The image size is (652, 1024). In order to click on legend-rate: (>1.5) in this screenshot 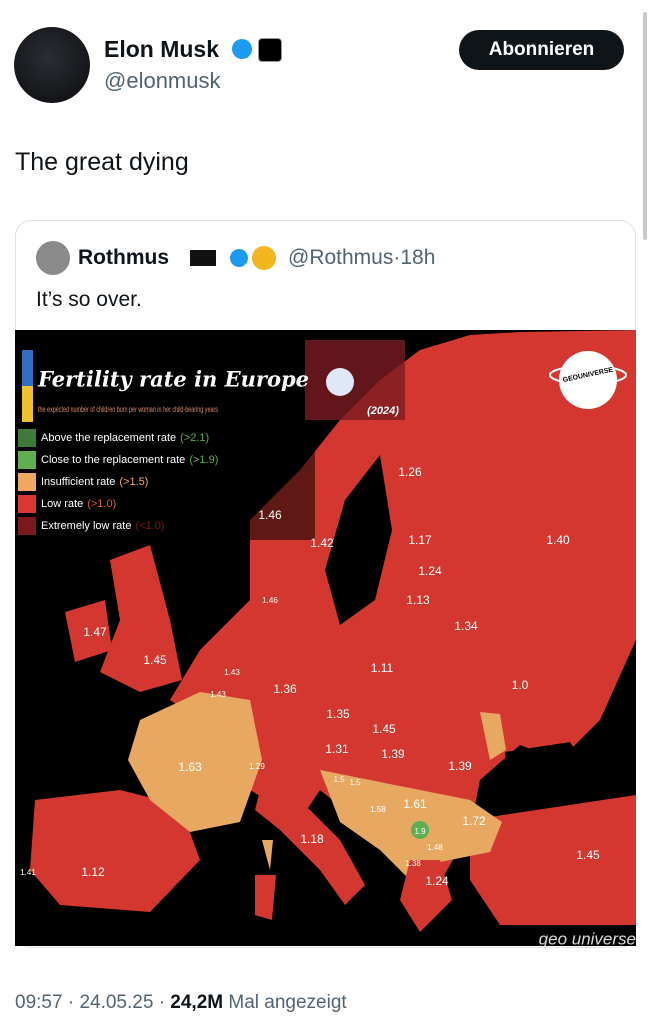, I will do `click(133, 482)`.